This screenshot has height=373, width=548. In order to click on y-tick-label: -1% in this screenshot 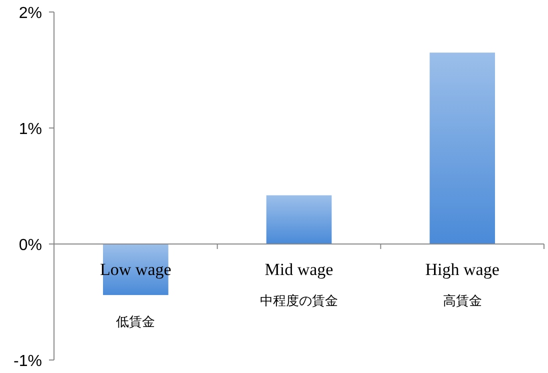, I will do `click(28, 361)`.